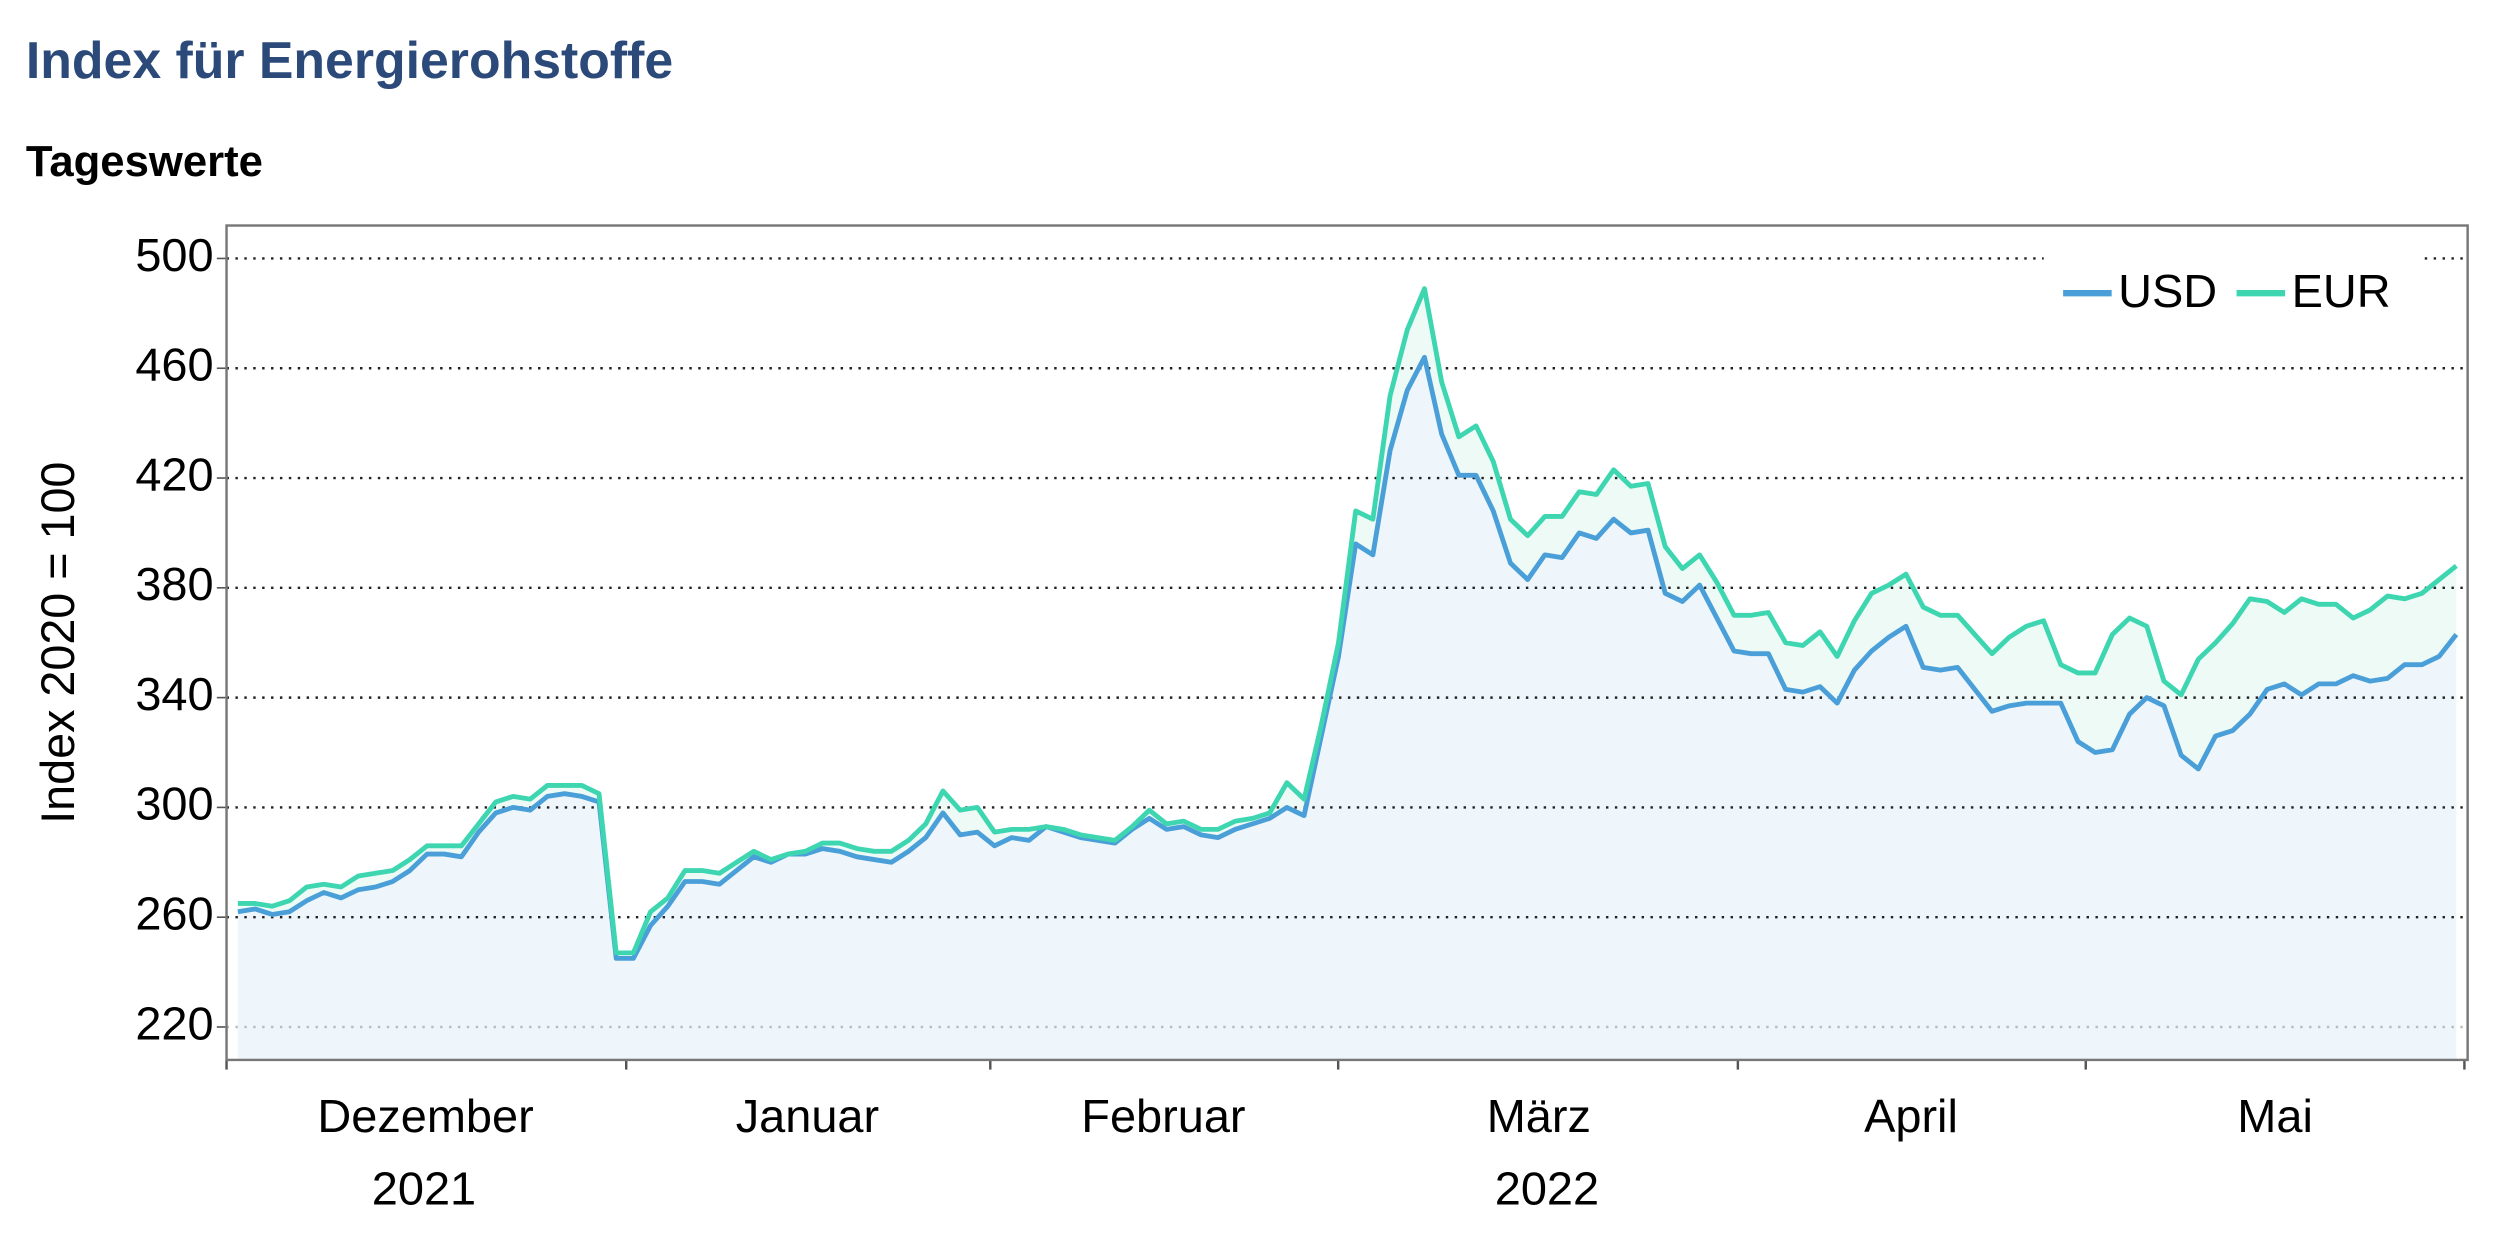 The width and height of the screenshot is (2500, 1250). What do you see at coordinates (174, 584) in the screenshot?
I see `y-tick-label: 380` at bounding box center [174, 584].